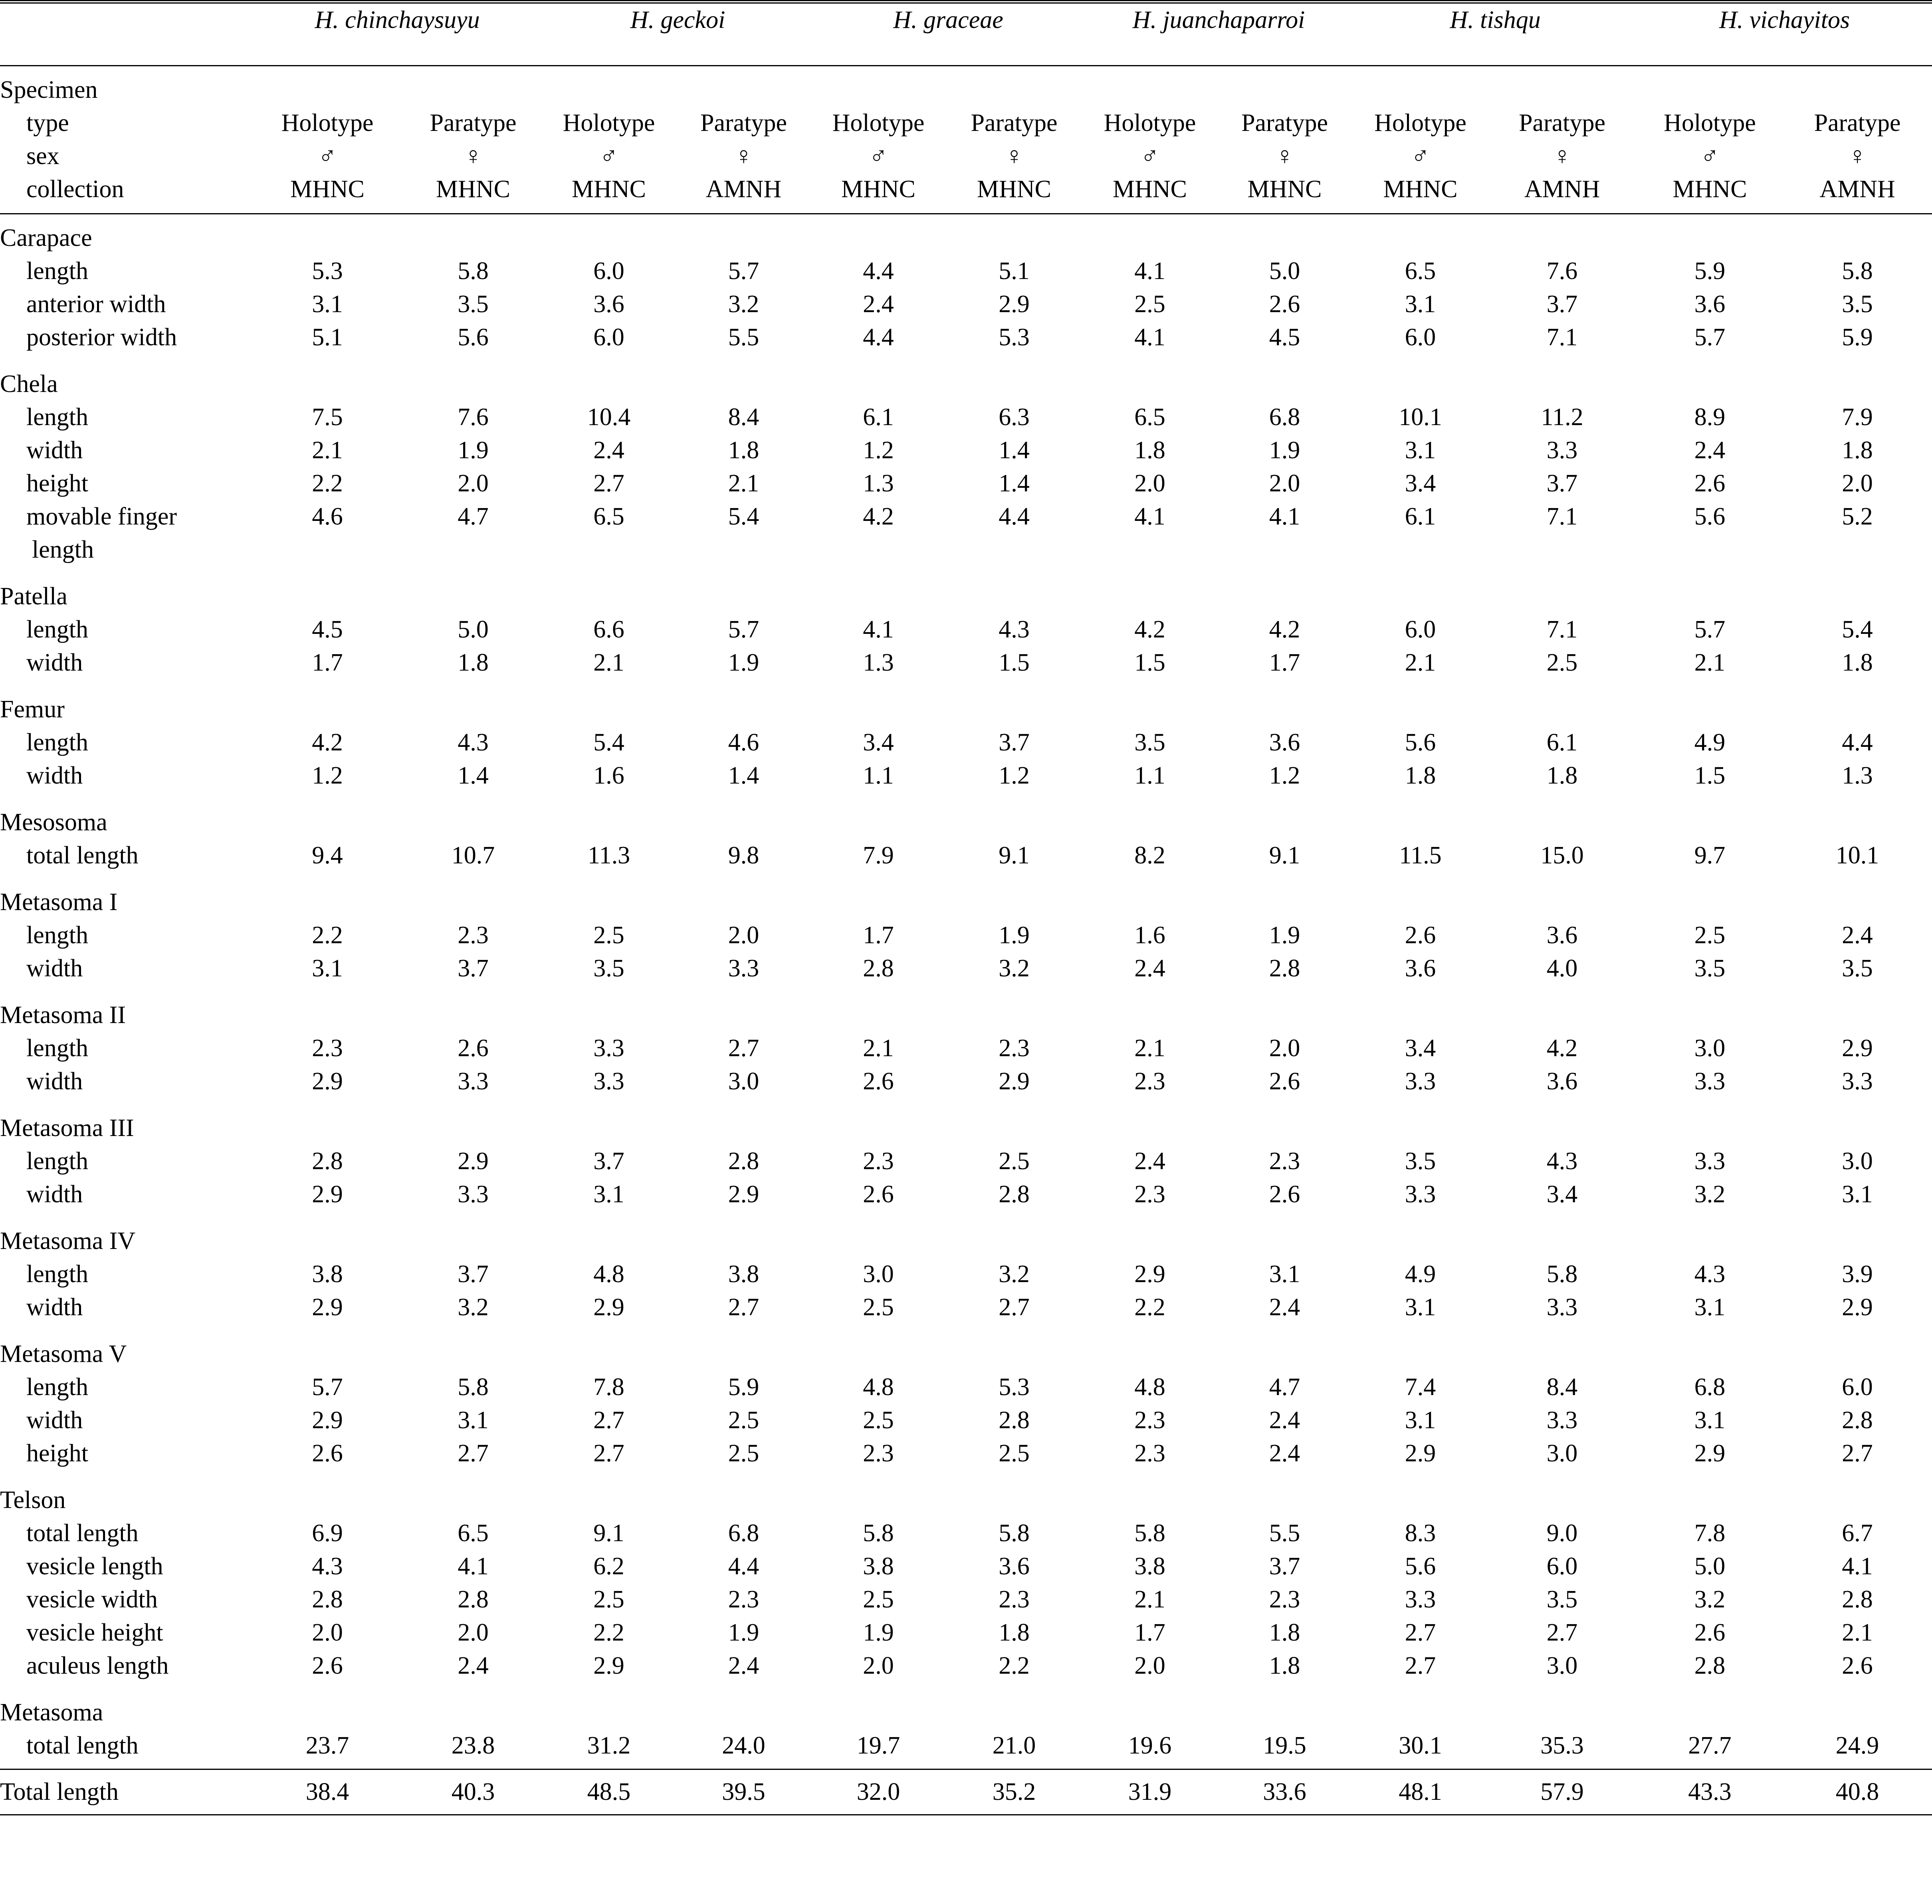 This screenshot has width=1932, height=1904. I want to click on value-cell: 5.6, so click(1710, 516).